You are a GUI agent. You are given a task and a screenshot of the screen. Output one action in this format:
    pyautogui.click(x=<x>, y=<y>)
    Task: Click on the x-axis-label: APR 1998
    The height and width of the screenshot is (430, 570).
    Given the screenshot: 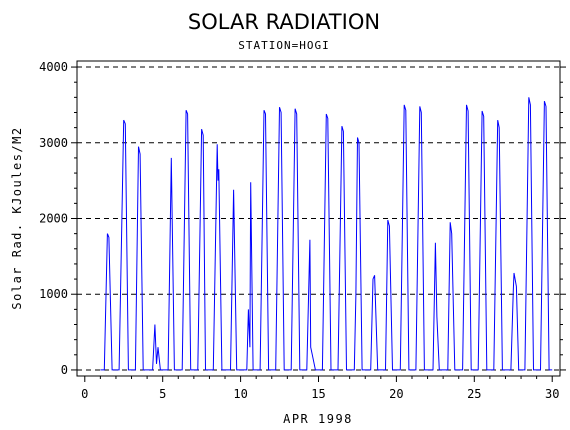 What is the action you would take?
    pyautogui.click(x=318, y=419)
    